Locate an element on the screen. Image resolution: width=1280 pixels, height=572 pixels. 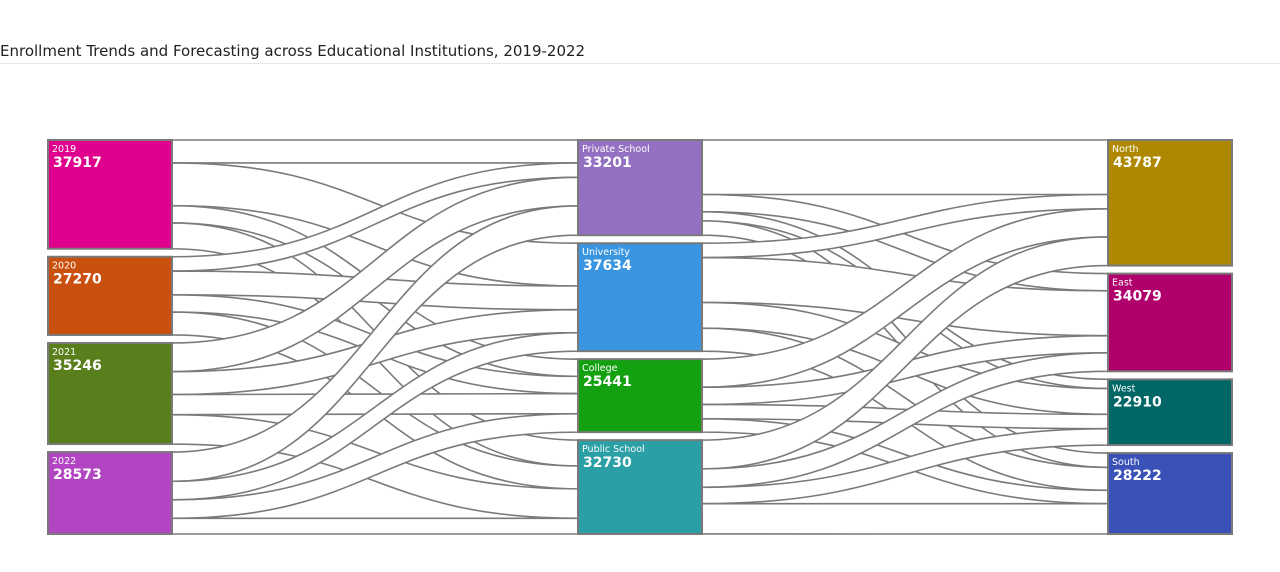
node-rect-2022 is located at coordinates (110, 493).